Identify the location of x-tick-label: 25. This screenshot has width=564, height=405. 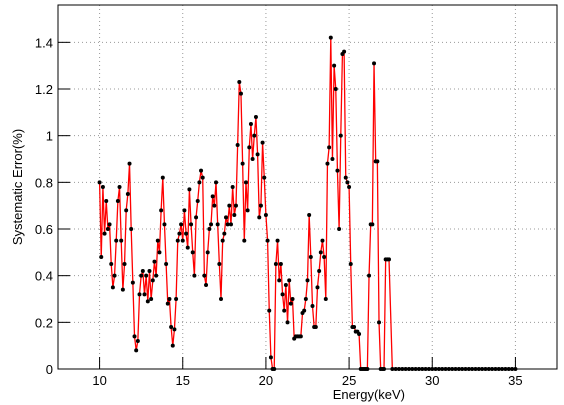
(349, 380).